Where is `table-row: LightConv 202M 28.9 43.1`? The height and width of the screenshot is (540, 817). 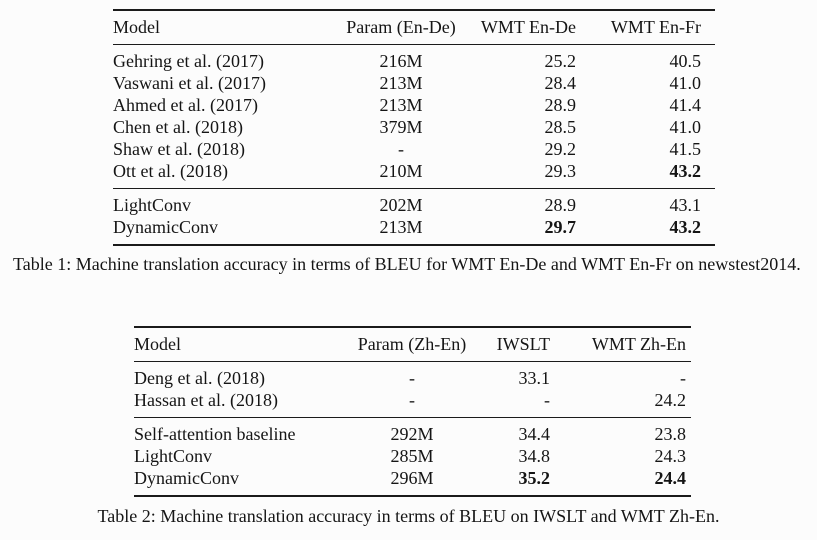
table-row: LightConv 202M 28.9 43.1 is located at coordinates (414, 203).